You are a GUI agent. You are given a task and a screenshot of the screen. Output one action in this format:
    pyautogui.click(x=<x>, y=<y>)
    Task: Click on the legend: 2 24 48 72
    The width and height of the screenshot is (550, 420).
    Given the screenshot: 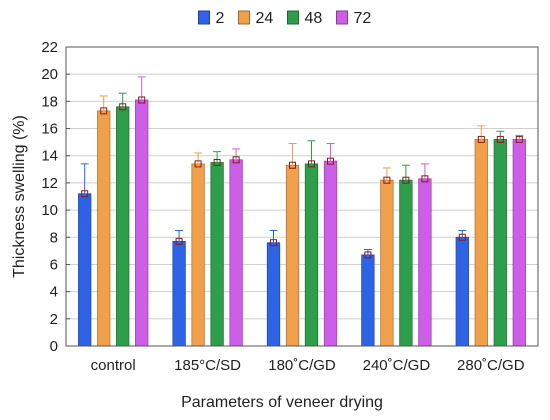 What is the action you would take?
    pyautogui.click(x=285, y=18)
    